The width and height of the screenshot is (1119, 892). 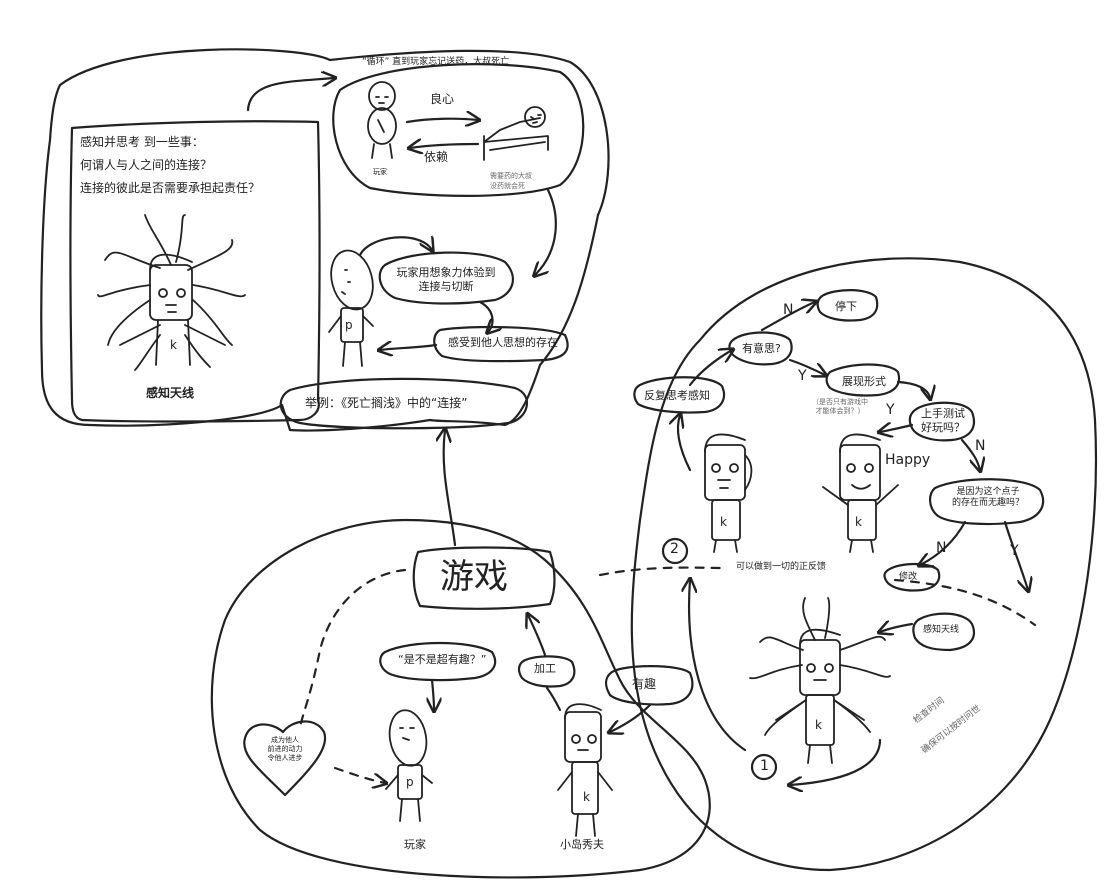 I want to click on conscience-label: 良心, so click(x=442, y=99).